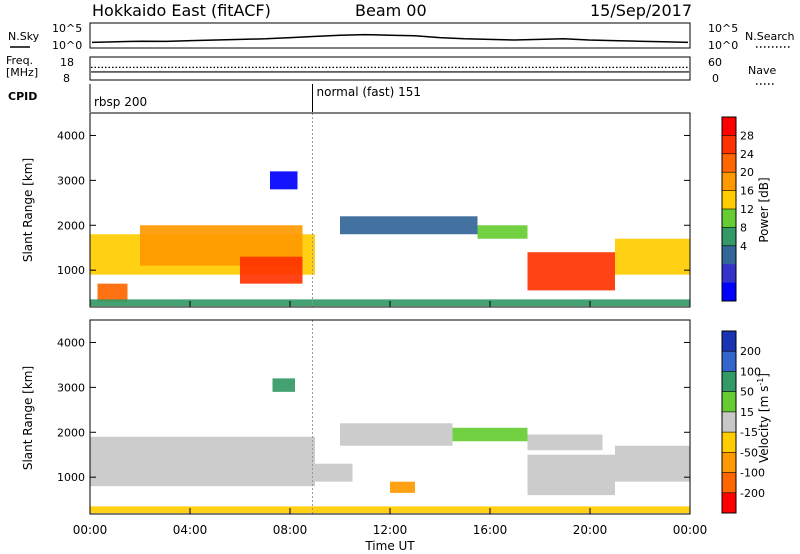 The width and height of the screenshot is (800, 554). Describe the element at coordinates (715, 78) in the screenshot. I see `nave-tick-bottom: 0` at that location.